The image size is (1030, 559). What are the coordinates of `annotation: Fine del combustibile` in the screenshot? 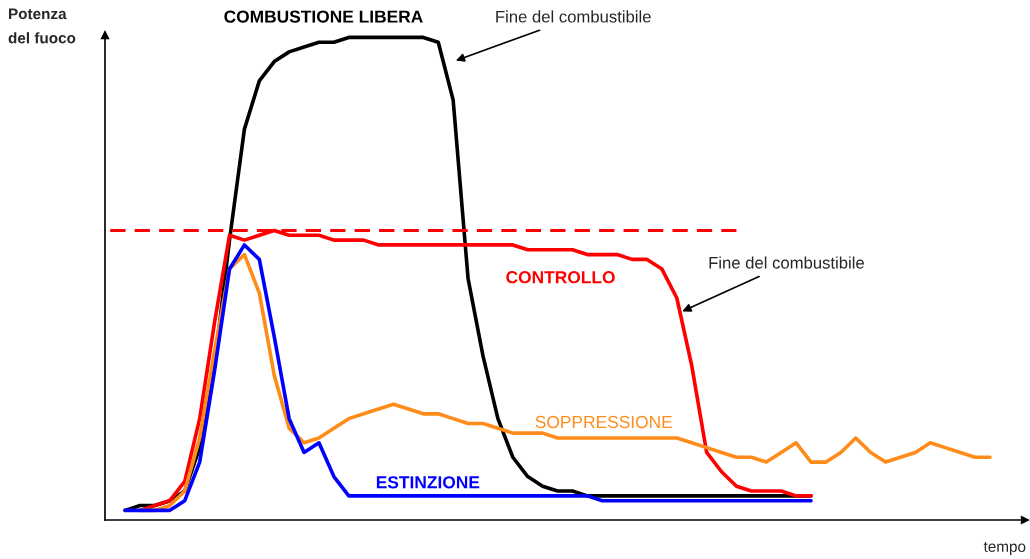 It's located at (786, 262).